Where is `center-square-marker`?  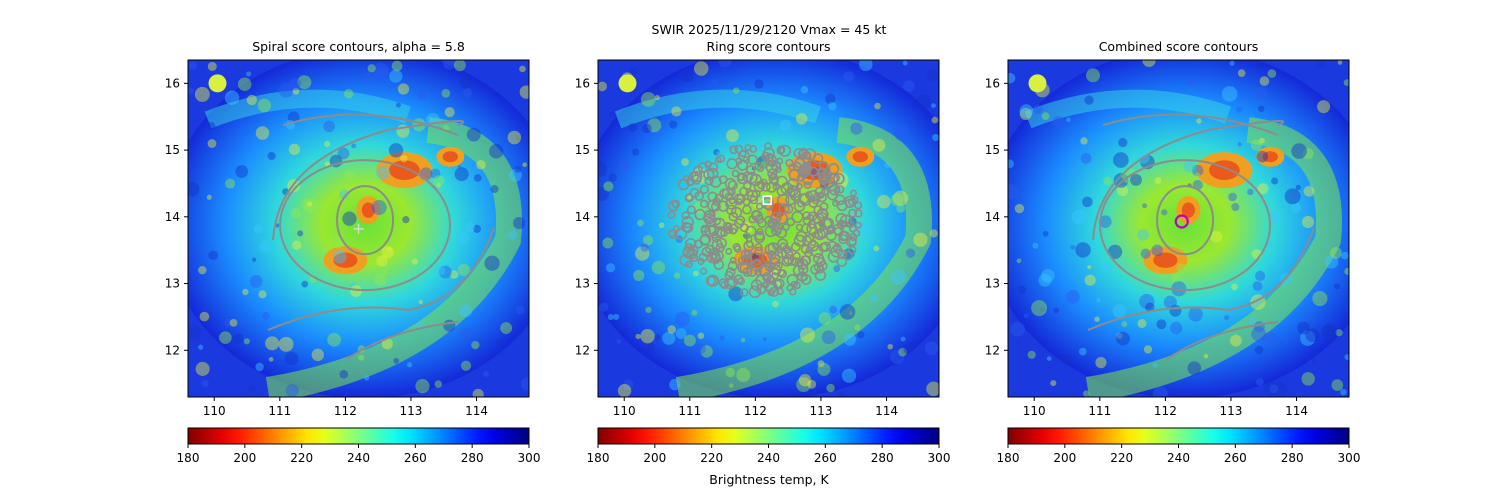 center-square-marker is located at coordinates (767, 200).